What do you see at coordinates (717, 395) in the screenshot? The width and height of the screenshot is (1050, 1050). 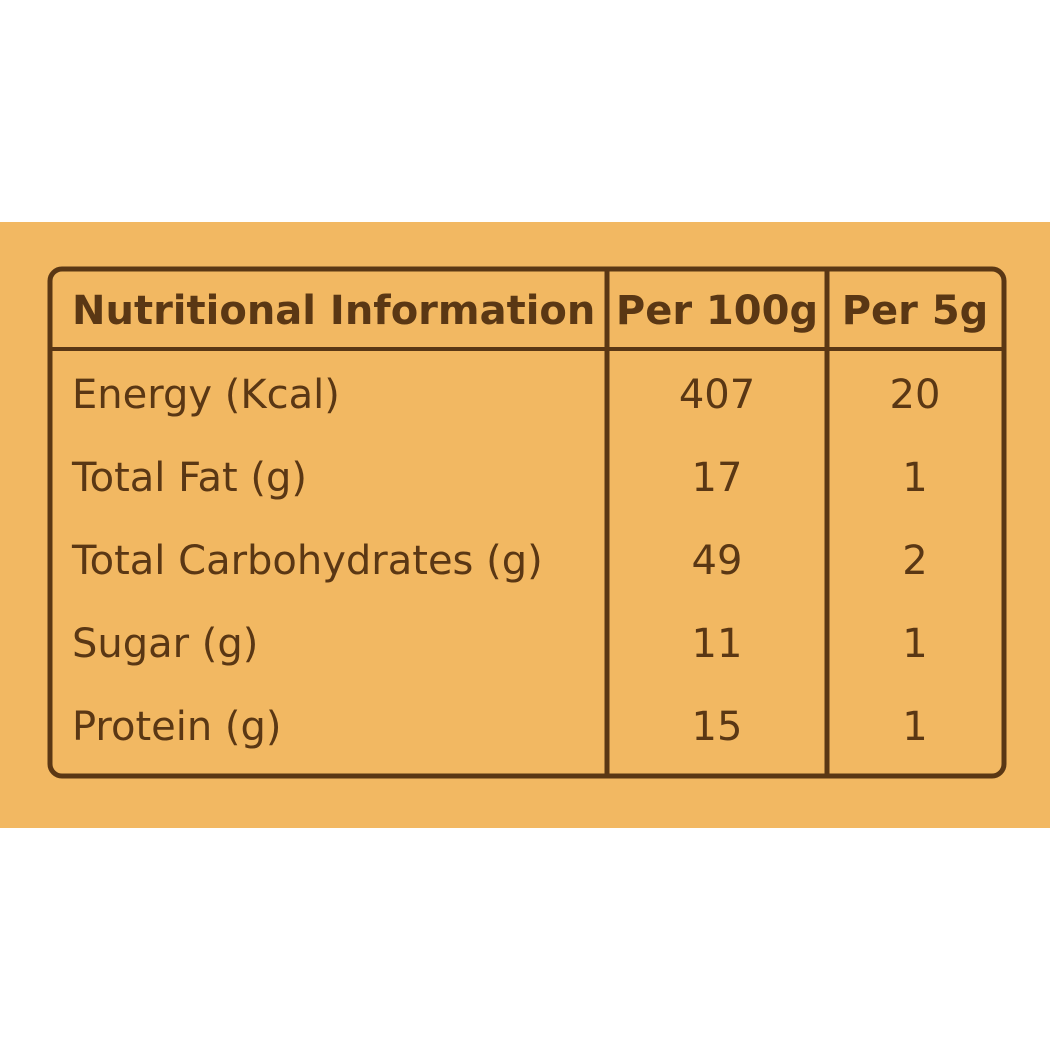 I see `cell-text: 407` at bounding box center [717, 395].